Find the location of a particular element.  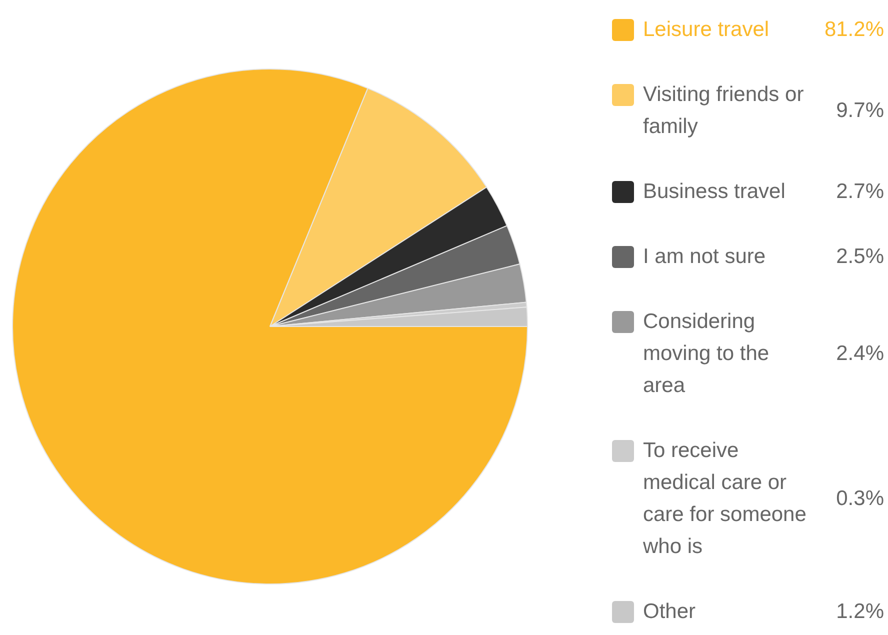

legend-label: Considering moving to the area is located at coordinates (706, 354).